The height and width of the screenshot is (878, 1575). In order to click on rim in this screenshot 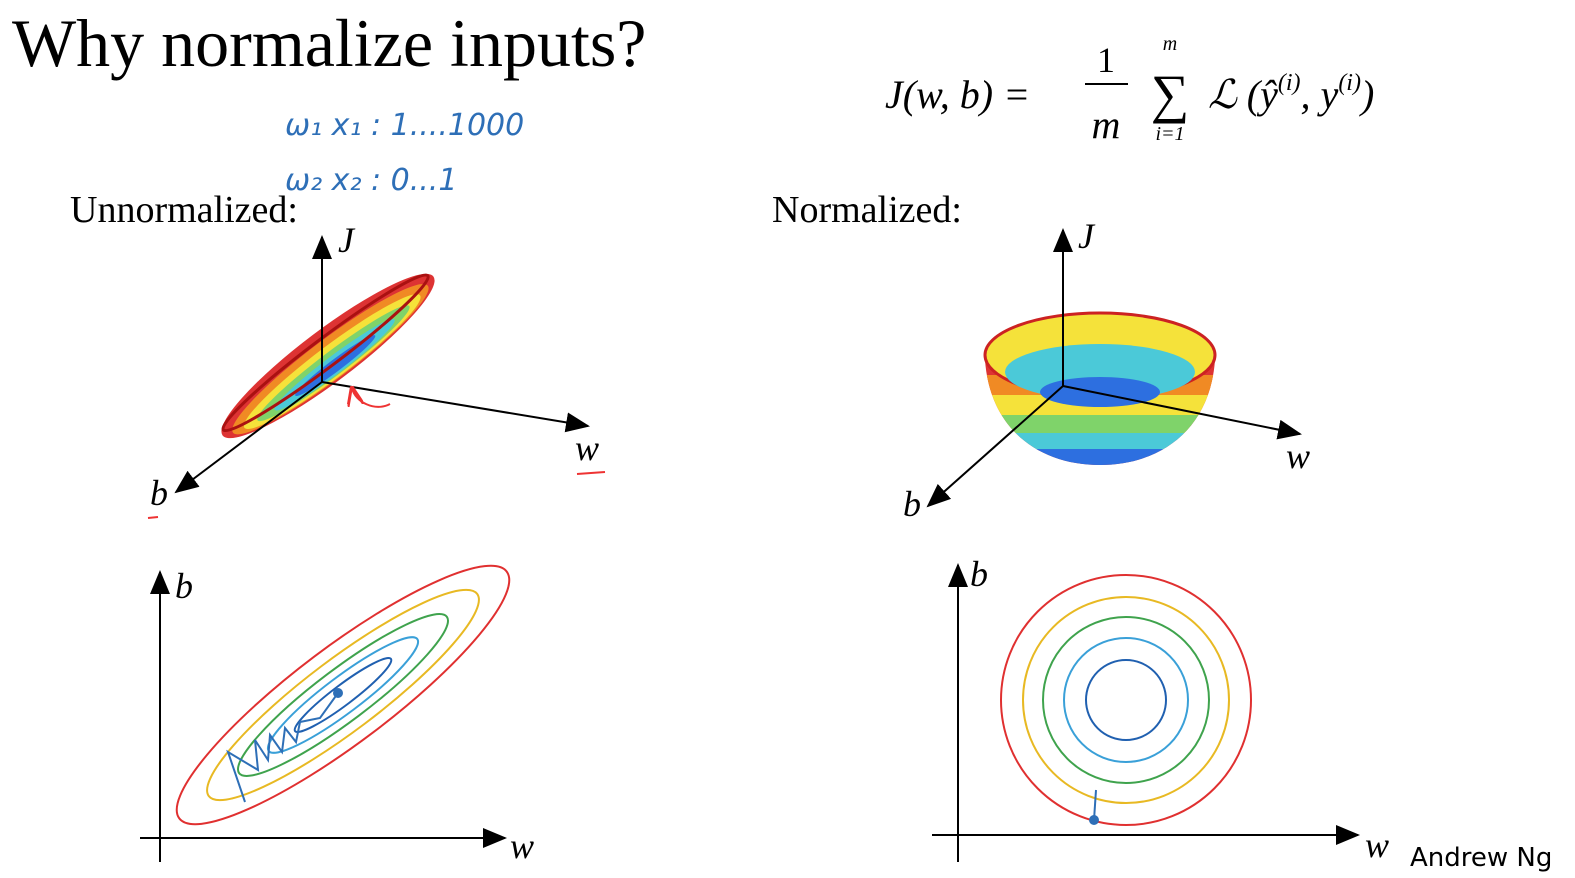, I will do `click(325, 353)`.